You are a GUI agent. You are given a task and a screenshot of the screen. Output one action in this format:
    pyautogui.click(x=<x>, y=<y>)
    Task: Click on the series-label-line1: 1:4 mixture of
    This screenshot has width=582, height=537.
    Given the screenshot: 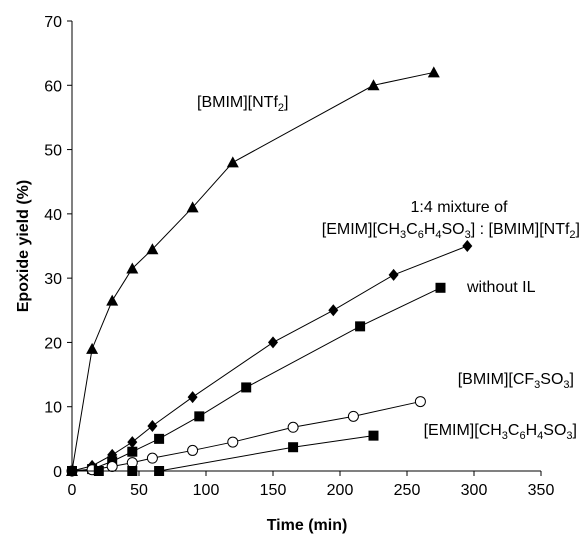 What is the action you would take?
    pyautogui.click(x=459, y=207)
    